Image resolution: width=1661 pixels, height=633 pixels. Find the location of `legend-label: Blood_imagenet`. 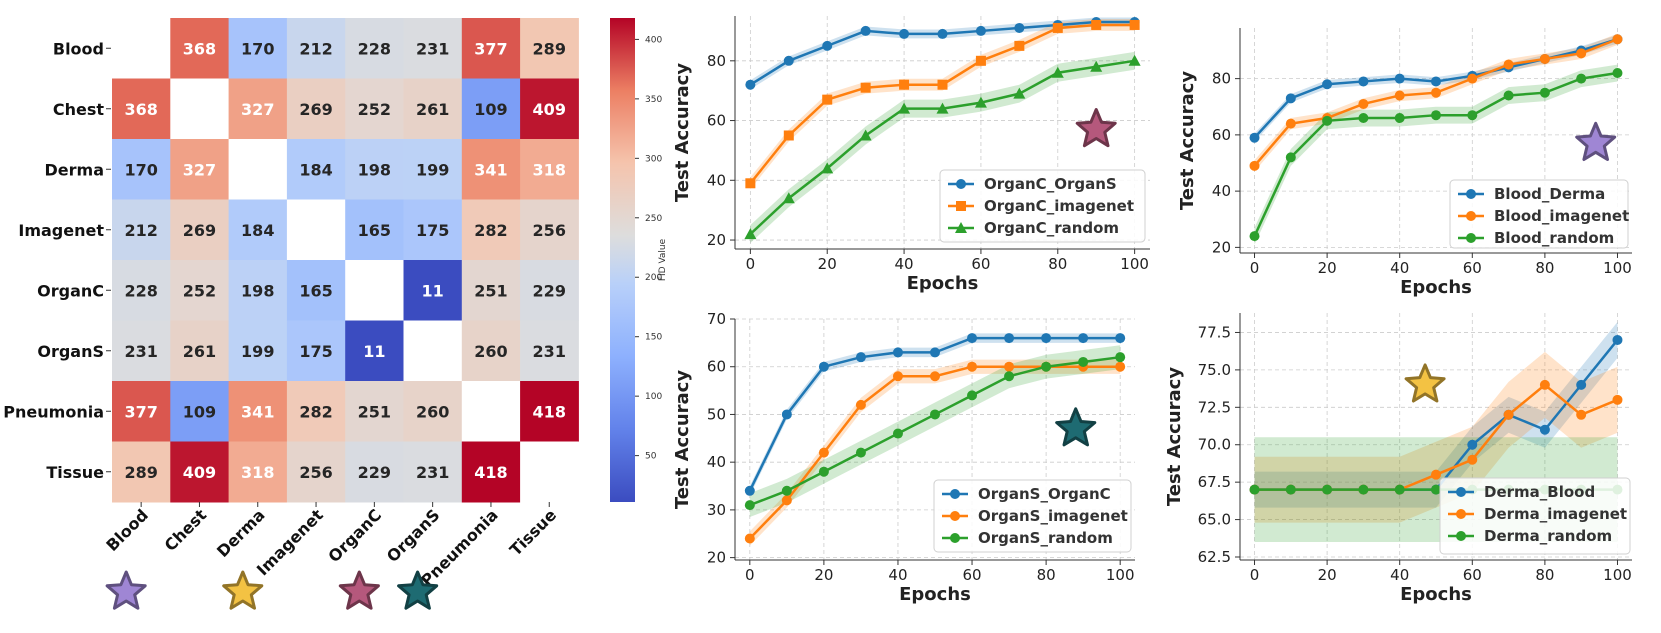

legend-label: Blood_imagenet is located at coordinates (1561, 216).